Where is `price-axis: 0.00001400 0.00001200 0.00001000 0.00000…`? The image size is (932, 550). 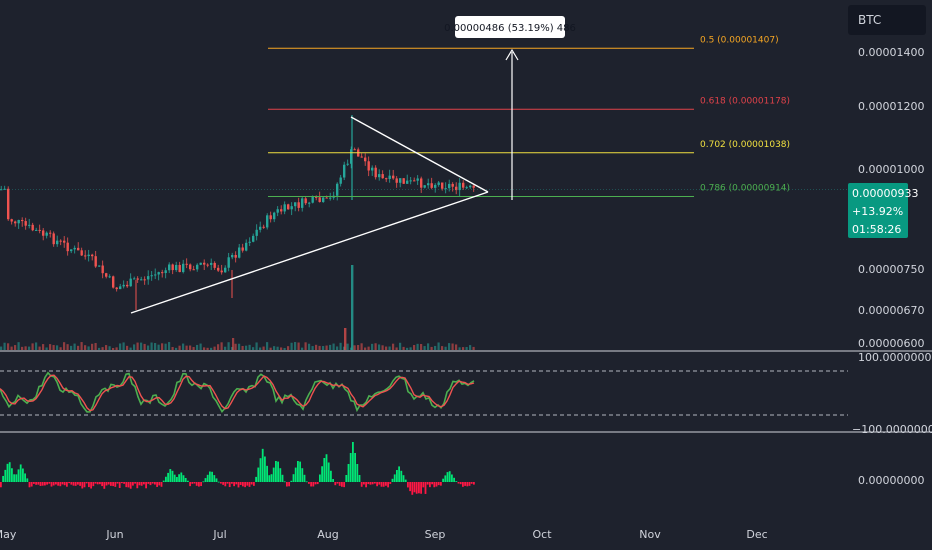 price-axis: 0.00001400 0.00001200 0.00001000 0.00000… is located at coordinates (891, 198).